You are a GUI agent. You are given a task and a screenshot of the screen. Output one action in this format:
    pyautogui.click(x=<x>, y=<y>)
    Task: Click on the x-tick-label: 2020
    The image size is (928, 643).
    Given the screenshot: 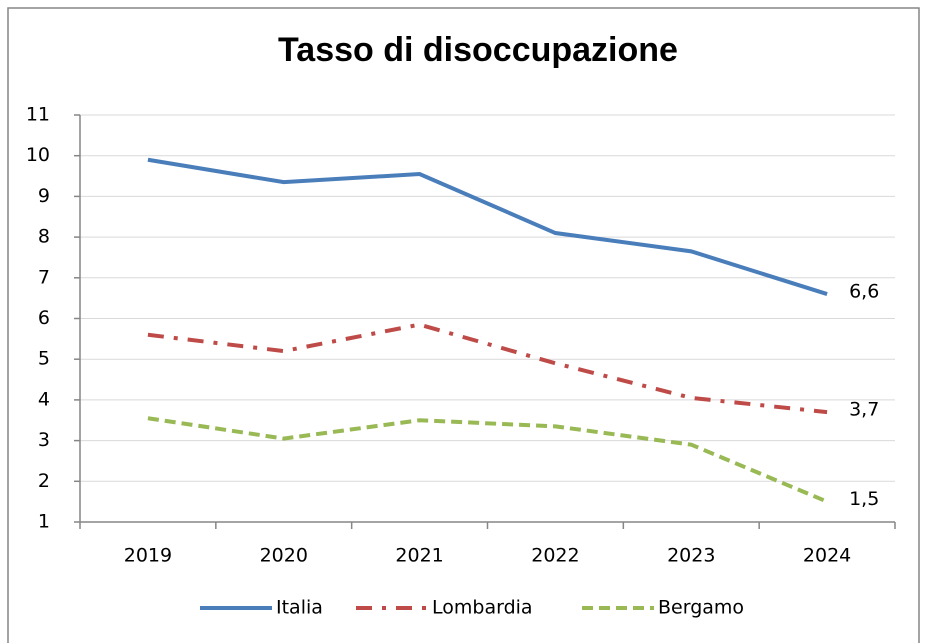 What is the action you would take?
    pyautogui.click(x=284, y=556)
    